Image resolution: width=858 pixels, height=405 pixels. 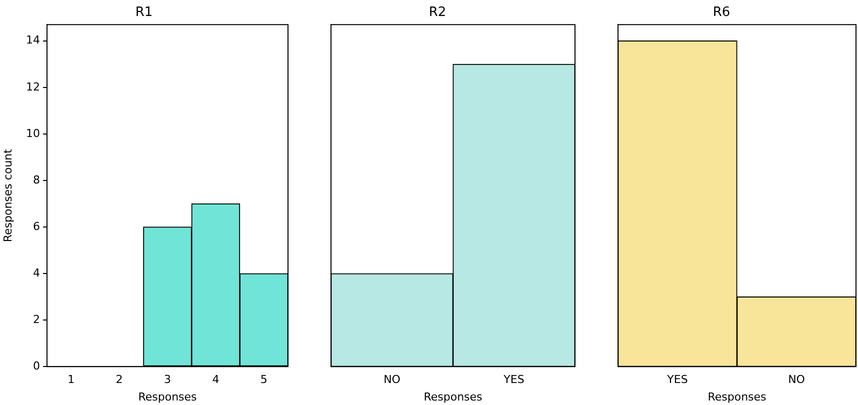 I want to click on chart-title: R6, so click(x=721, y=12).